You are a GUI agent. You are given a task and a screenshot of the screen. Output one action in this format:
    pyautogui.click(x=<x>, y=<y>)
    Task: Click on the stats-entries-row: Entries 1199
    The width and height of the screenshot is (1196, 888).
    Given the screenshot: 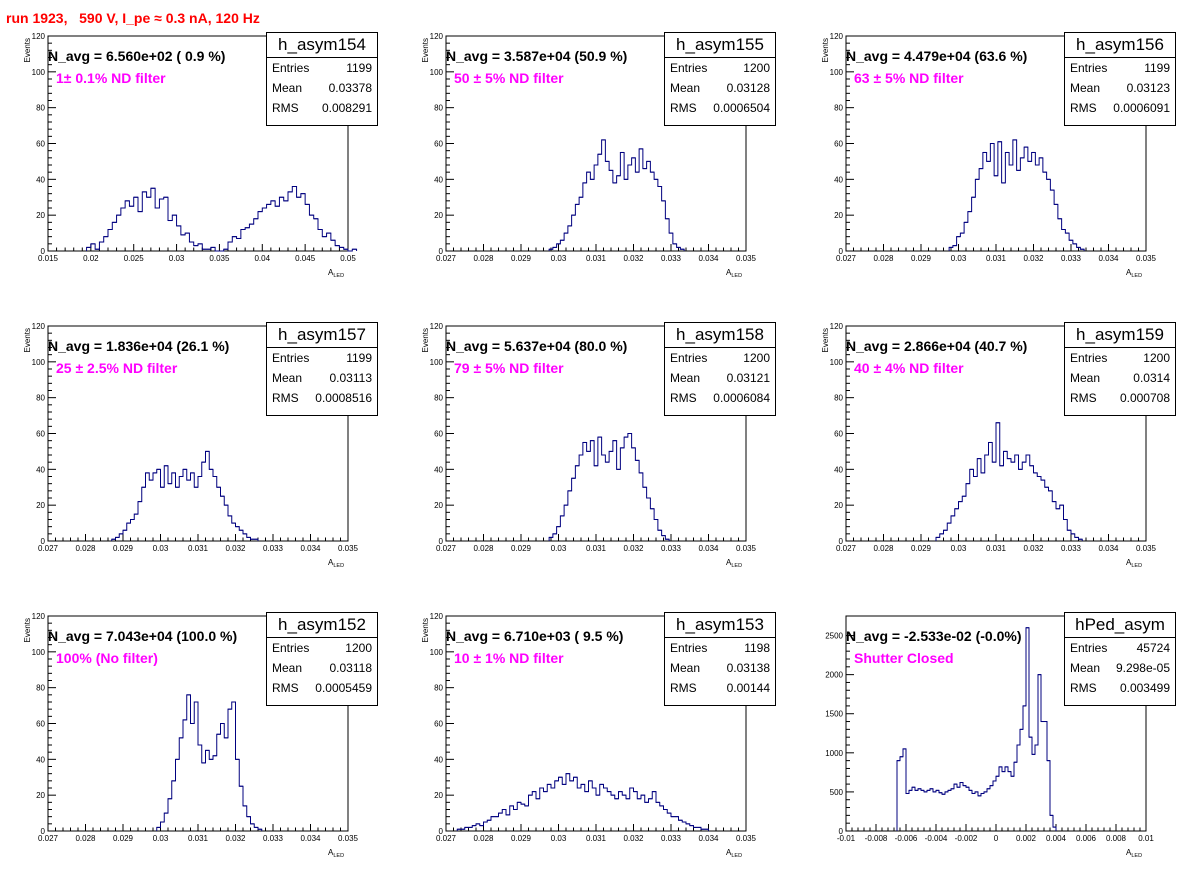 What is the action you would take?
    pyautogui.click(x=1120, y=68)
    